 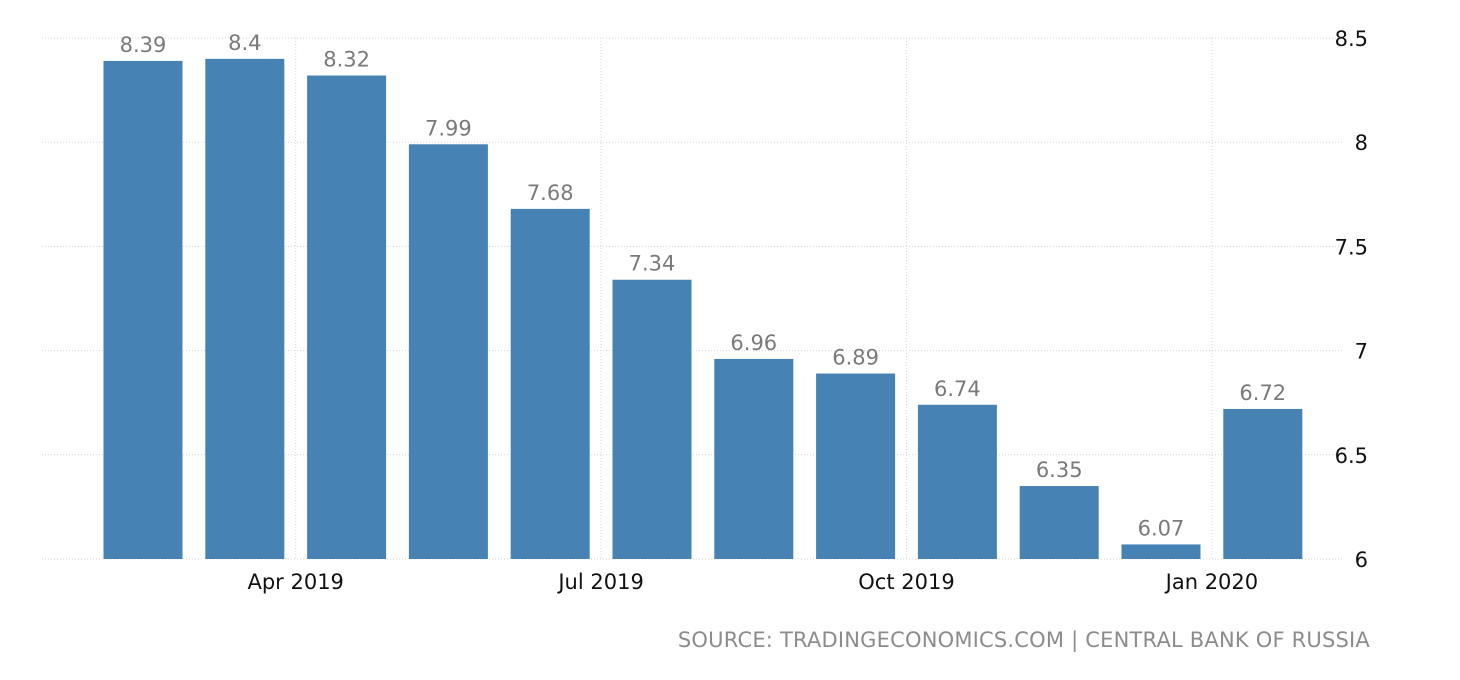 I want to click on y-tick-label: 8.5, so click(x=1351, y=39).